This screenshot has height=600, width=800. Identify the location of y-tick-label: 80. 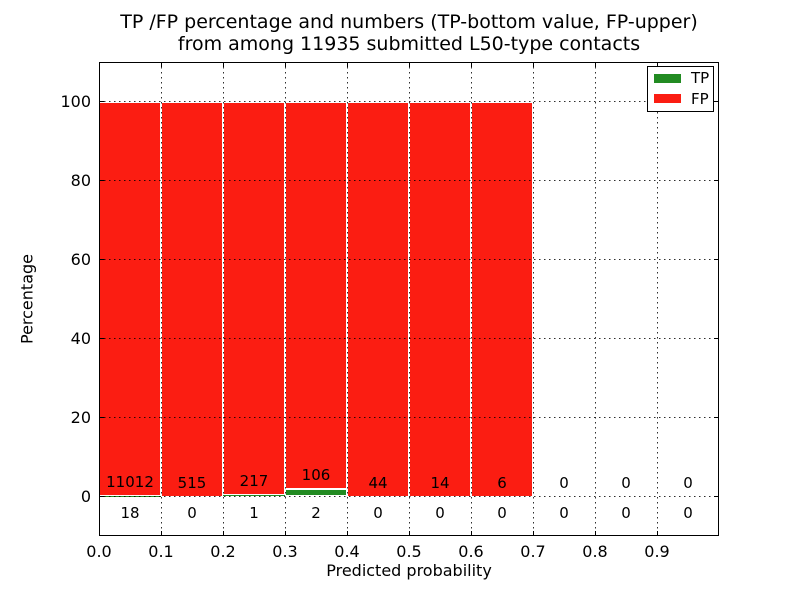
(80, 180).